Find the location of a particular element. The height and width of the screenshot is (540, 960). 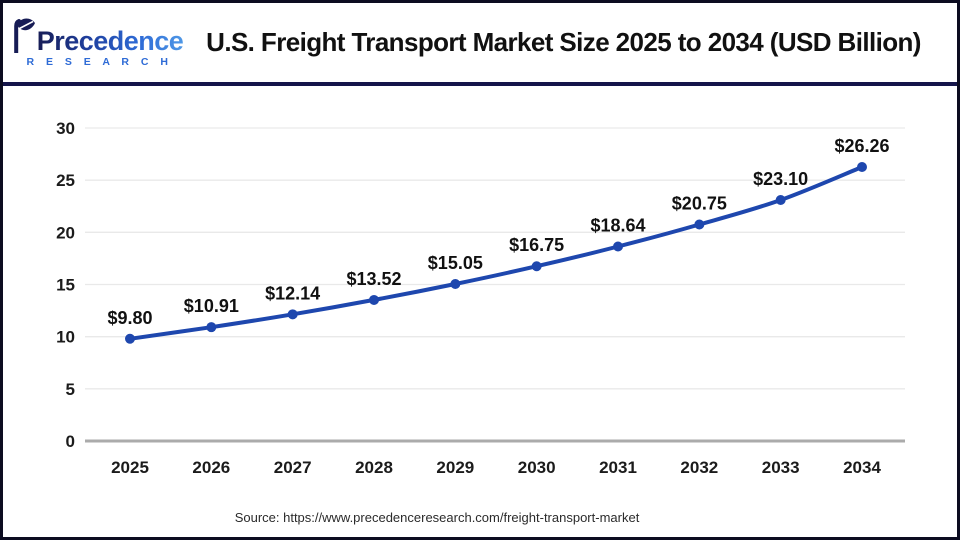

logo-subtitle: R E S E A R C H is located at coordinates (99, 62).